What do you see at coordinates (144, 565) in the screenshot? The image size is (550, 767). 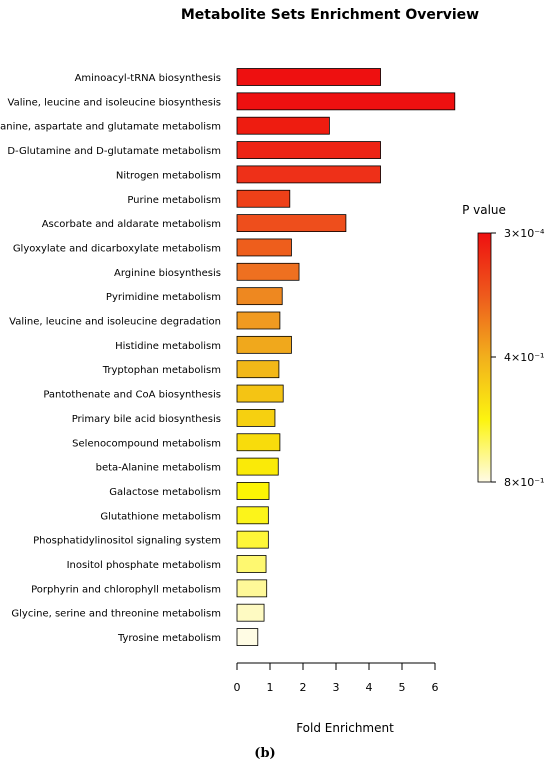 I see `category-label: Inositol phosphate metabolism` at bounding box center [144, 565].